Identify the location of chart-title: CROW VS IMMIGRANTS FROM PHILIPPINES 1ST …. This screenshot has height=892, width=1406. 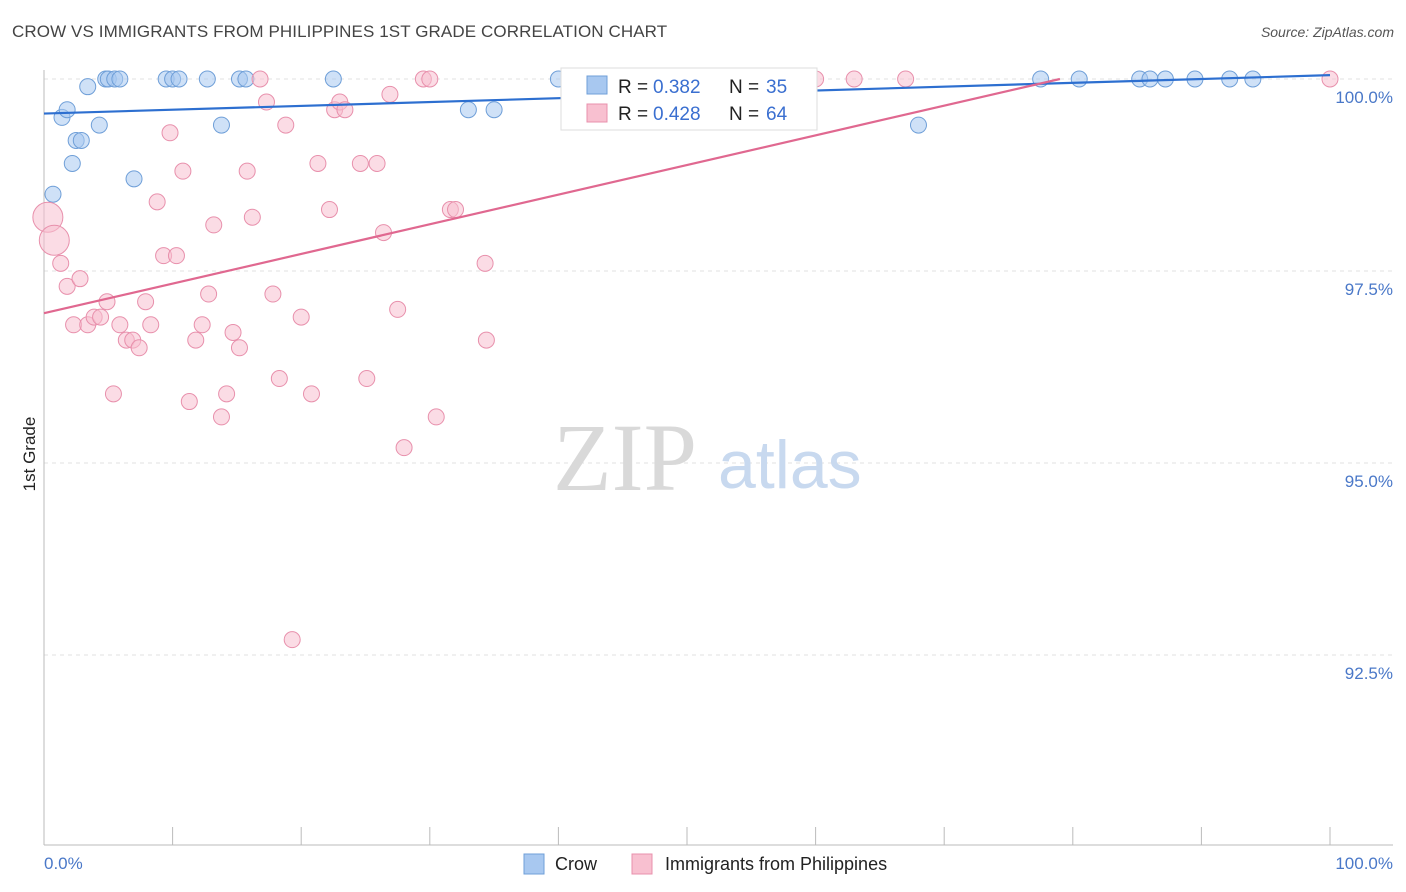
(340, 31).